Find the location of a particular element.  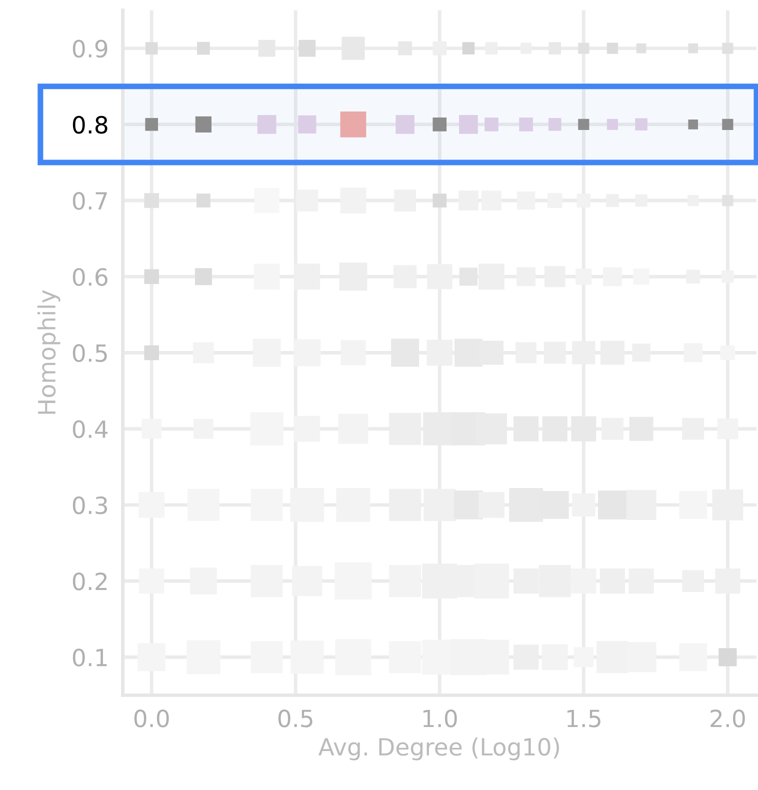

y-tick-label: 0.2 is located at coordinates (89, 581).